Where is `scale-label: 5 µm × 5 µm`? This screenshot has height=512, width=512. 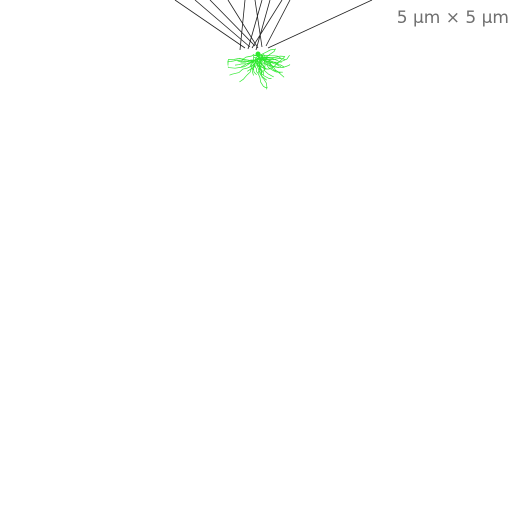
scale-label: 5 µm × 5 µm is located at coordinates (452, 18).